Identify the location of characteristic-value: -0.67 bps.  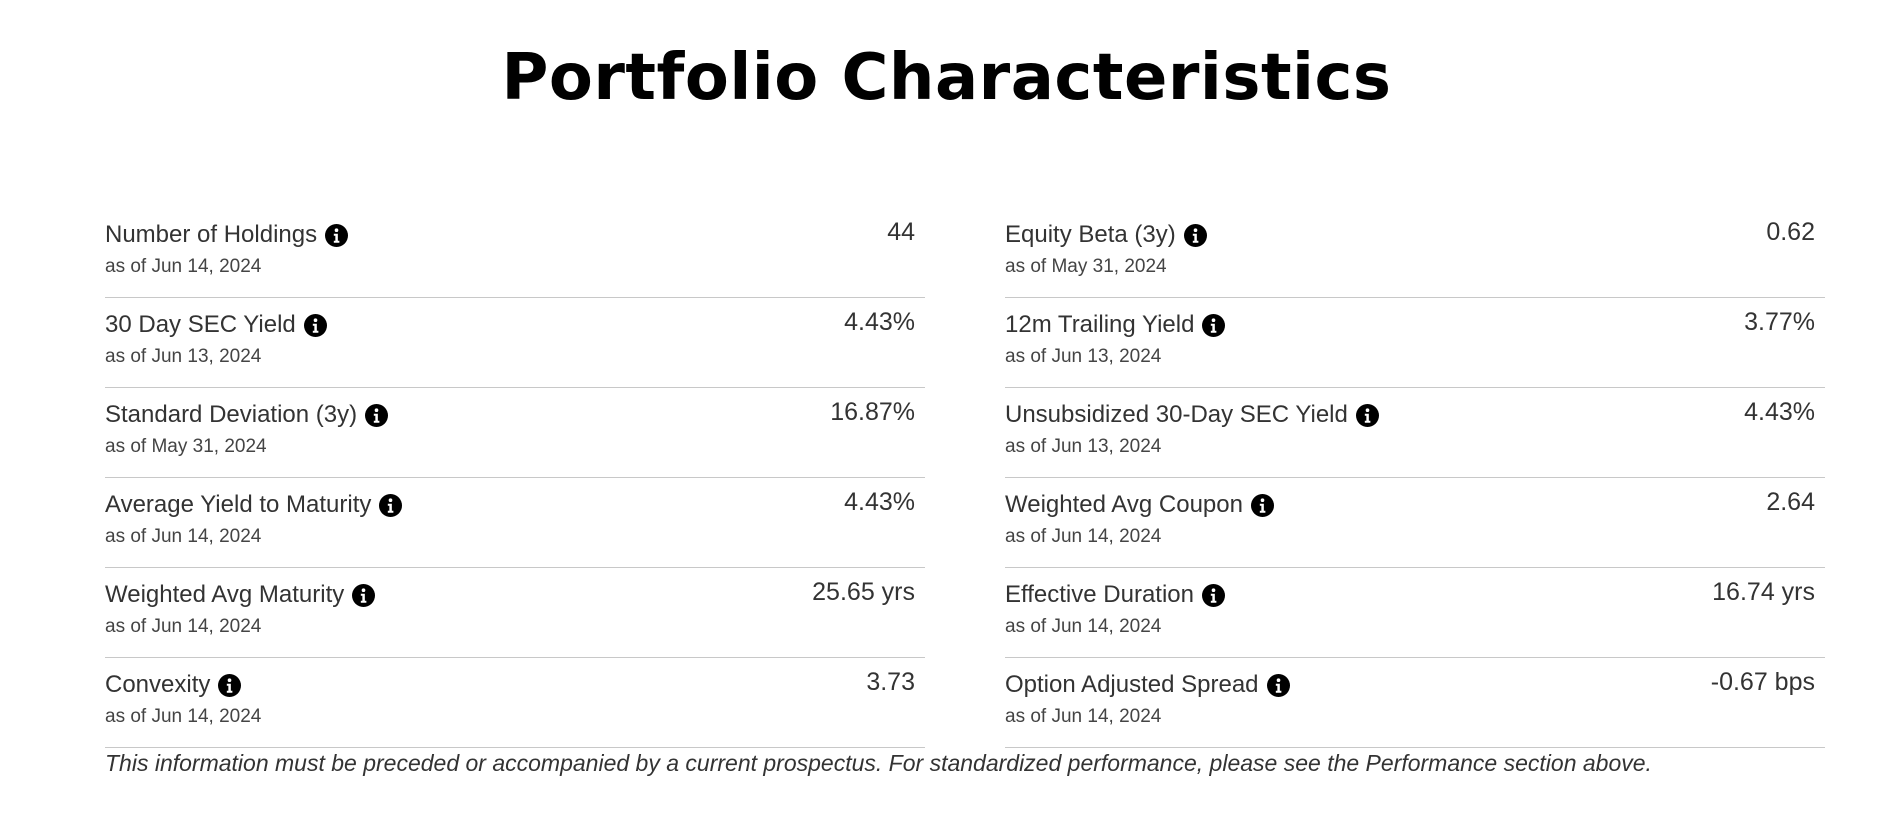
(1762, 682).